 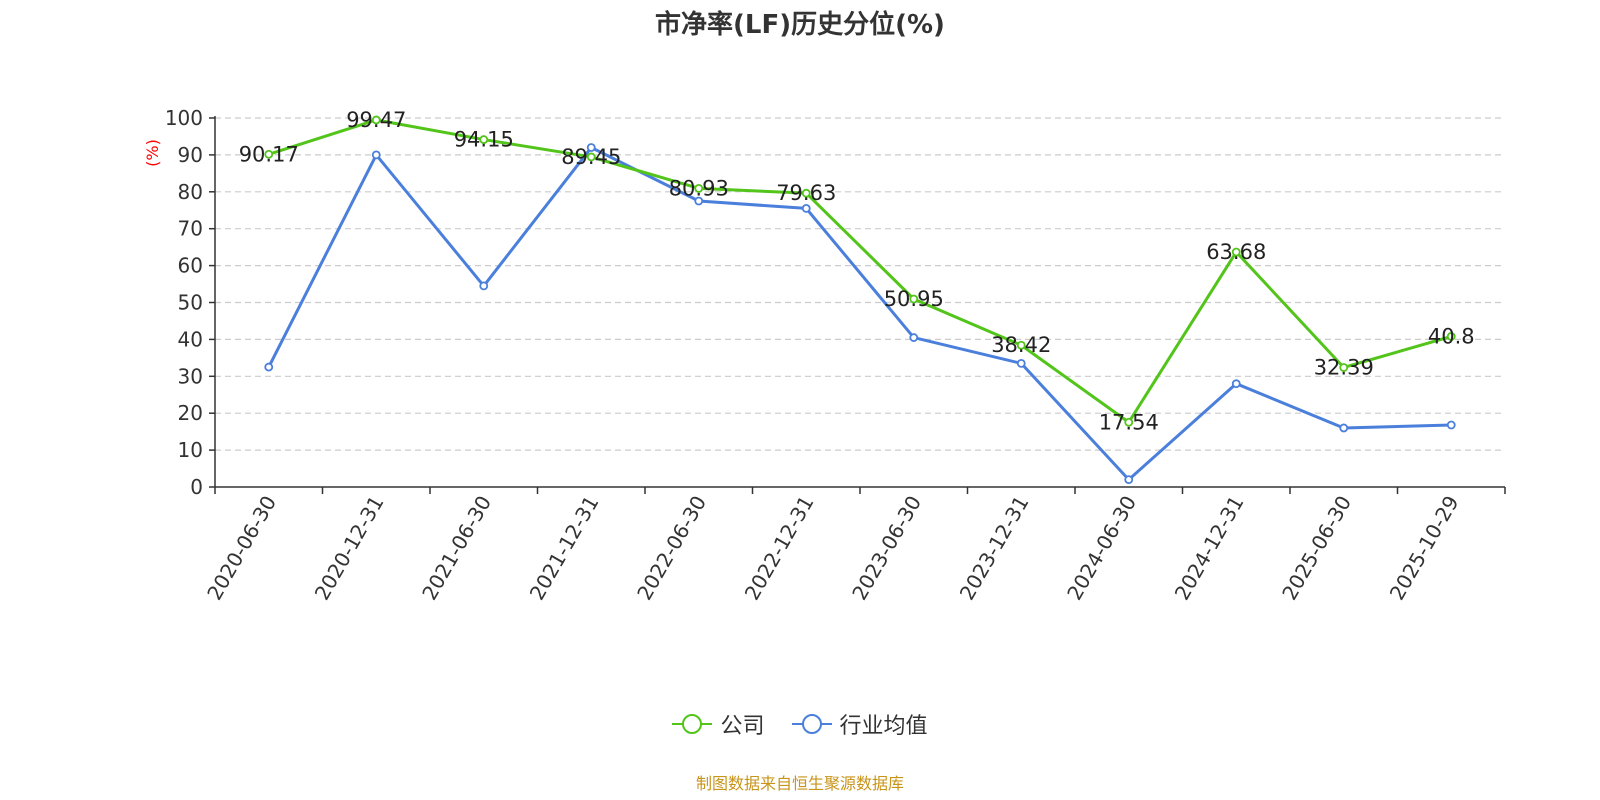 I want to click on x-tick-label-2023-12-31: 2023-12-31, so click(x=994, y=548).